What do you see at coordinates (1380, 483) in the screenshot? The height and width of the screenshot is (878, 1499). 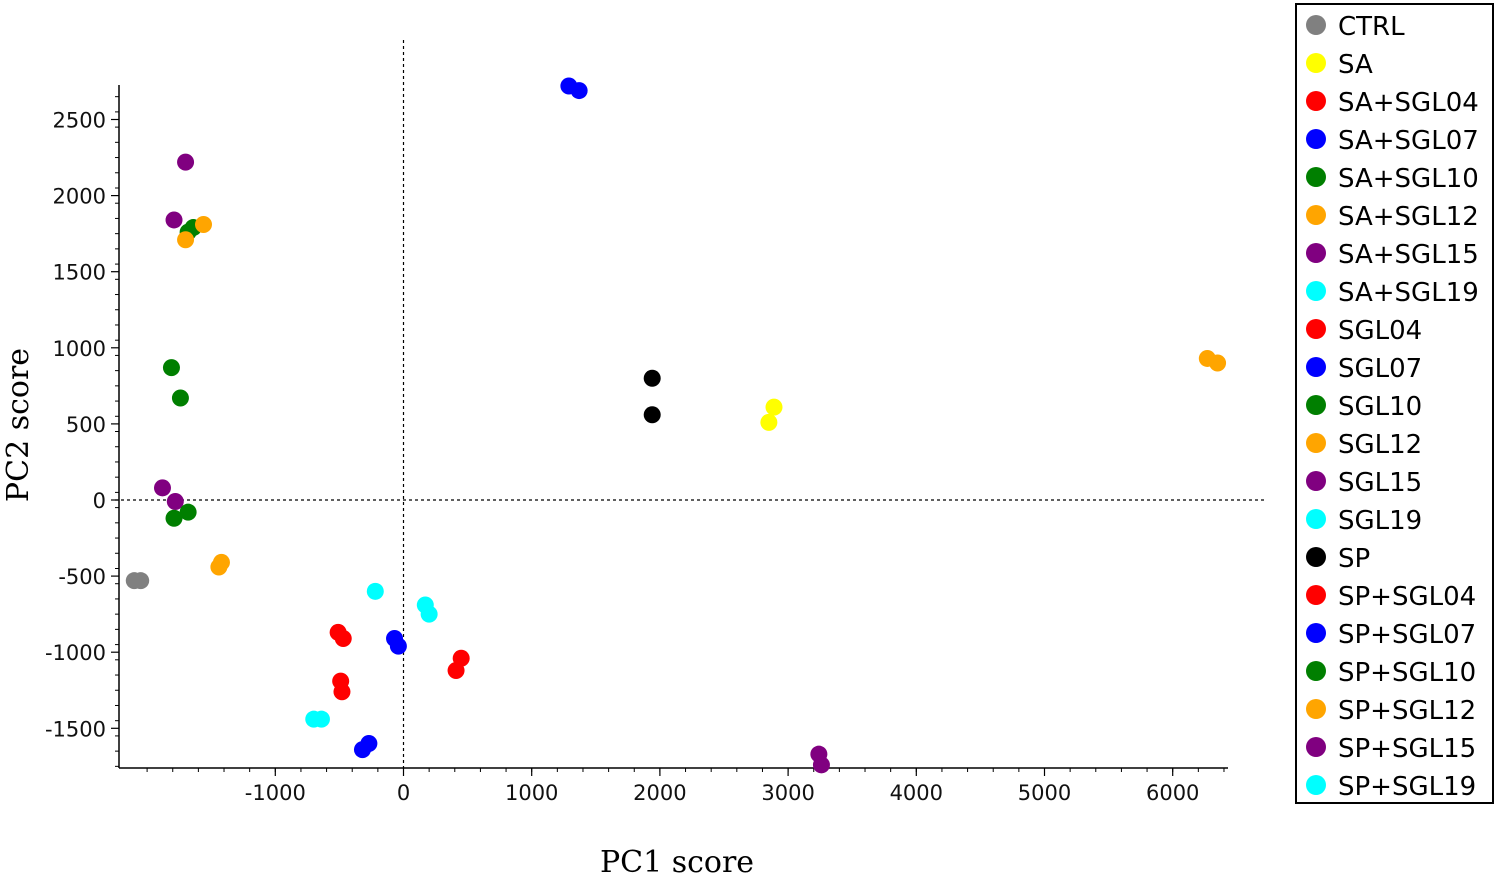 I see `legend-label: SGL15` at bounding box center [1380, 483].